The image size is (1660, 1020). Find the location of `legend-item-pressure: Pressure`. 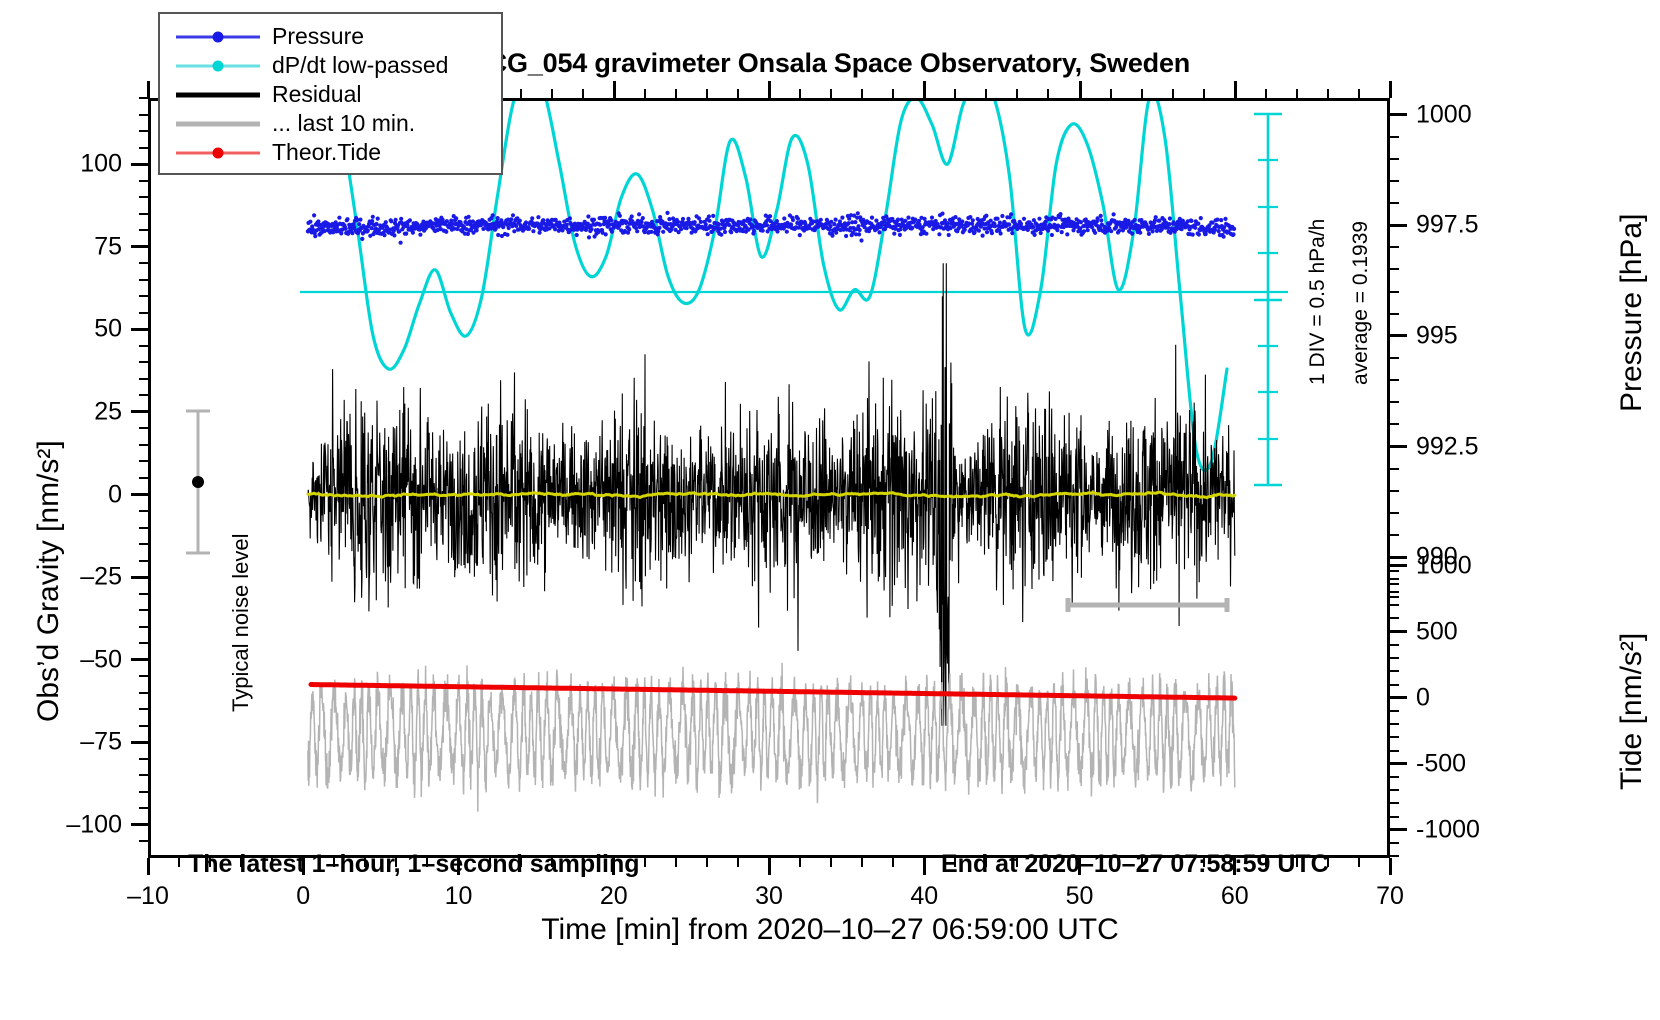

legend-item-pressure: Pressure is located at coordinates (330, 36).